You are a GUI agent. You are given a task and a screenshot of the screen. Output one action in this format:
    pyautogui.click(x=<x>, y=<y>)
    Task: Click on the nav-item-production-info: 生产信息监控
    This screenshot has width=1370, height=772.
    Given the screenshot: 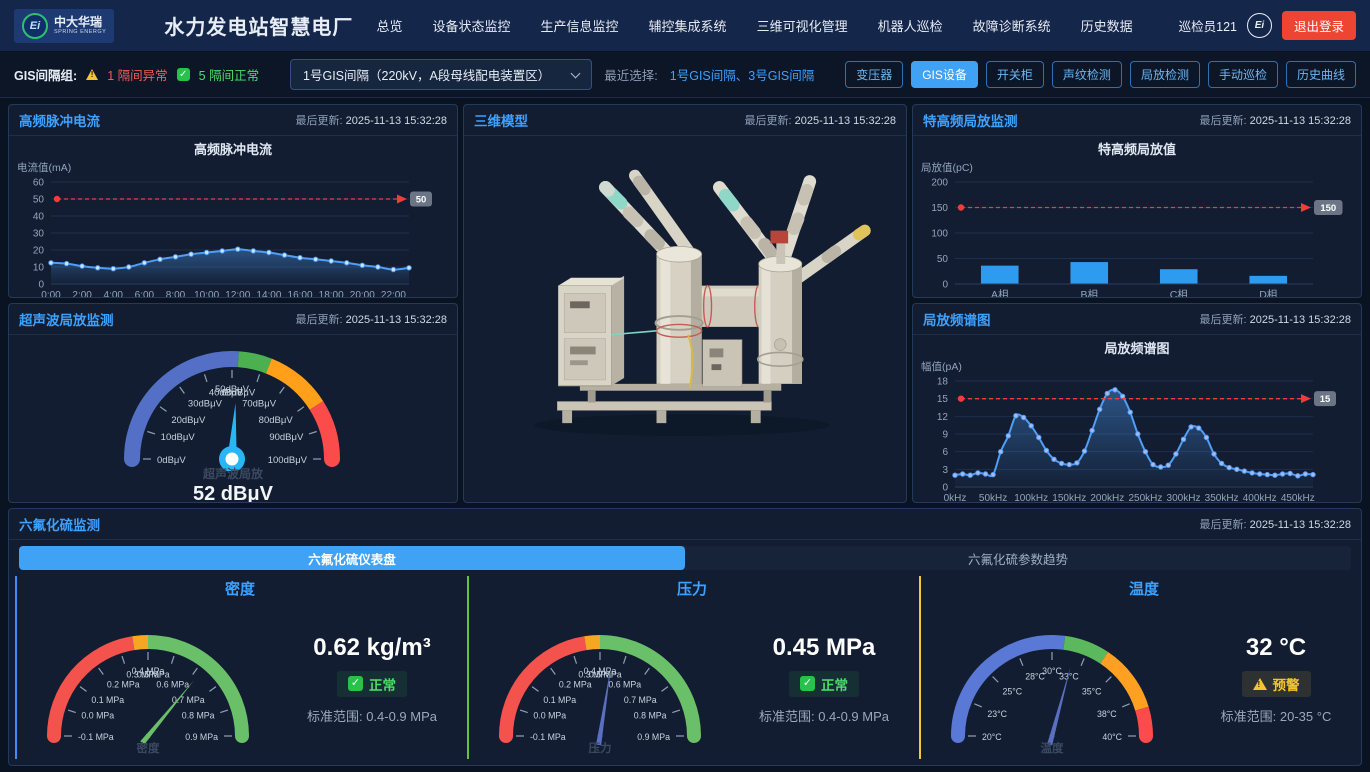 What is the action you would take?
    pyautogui.click(x=579, y=26)
    